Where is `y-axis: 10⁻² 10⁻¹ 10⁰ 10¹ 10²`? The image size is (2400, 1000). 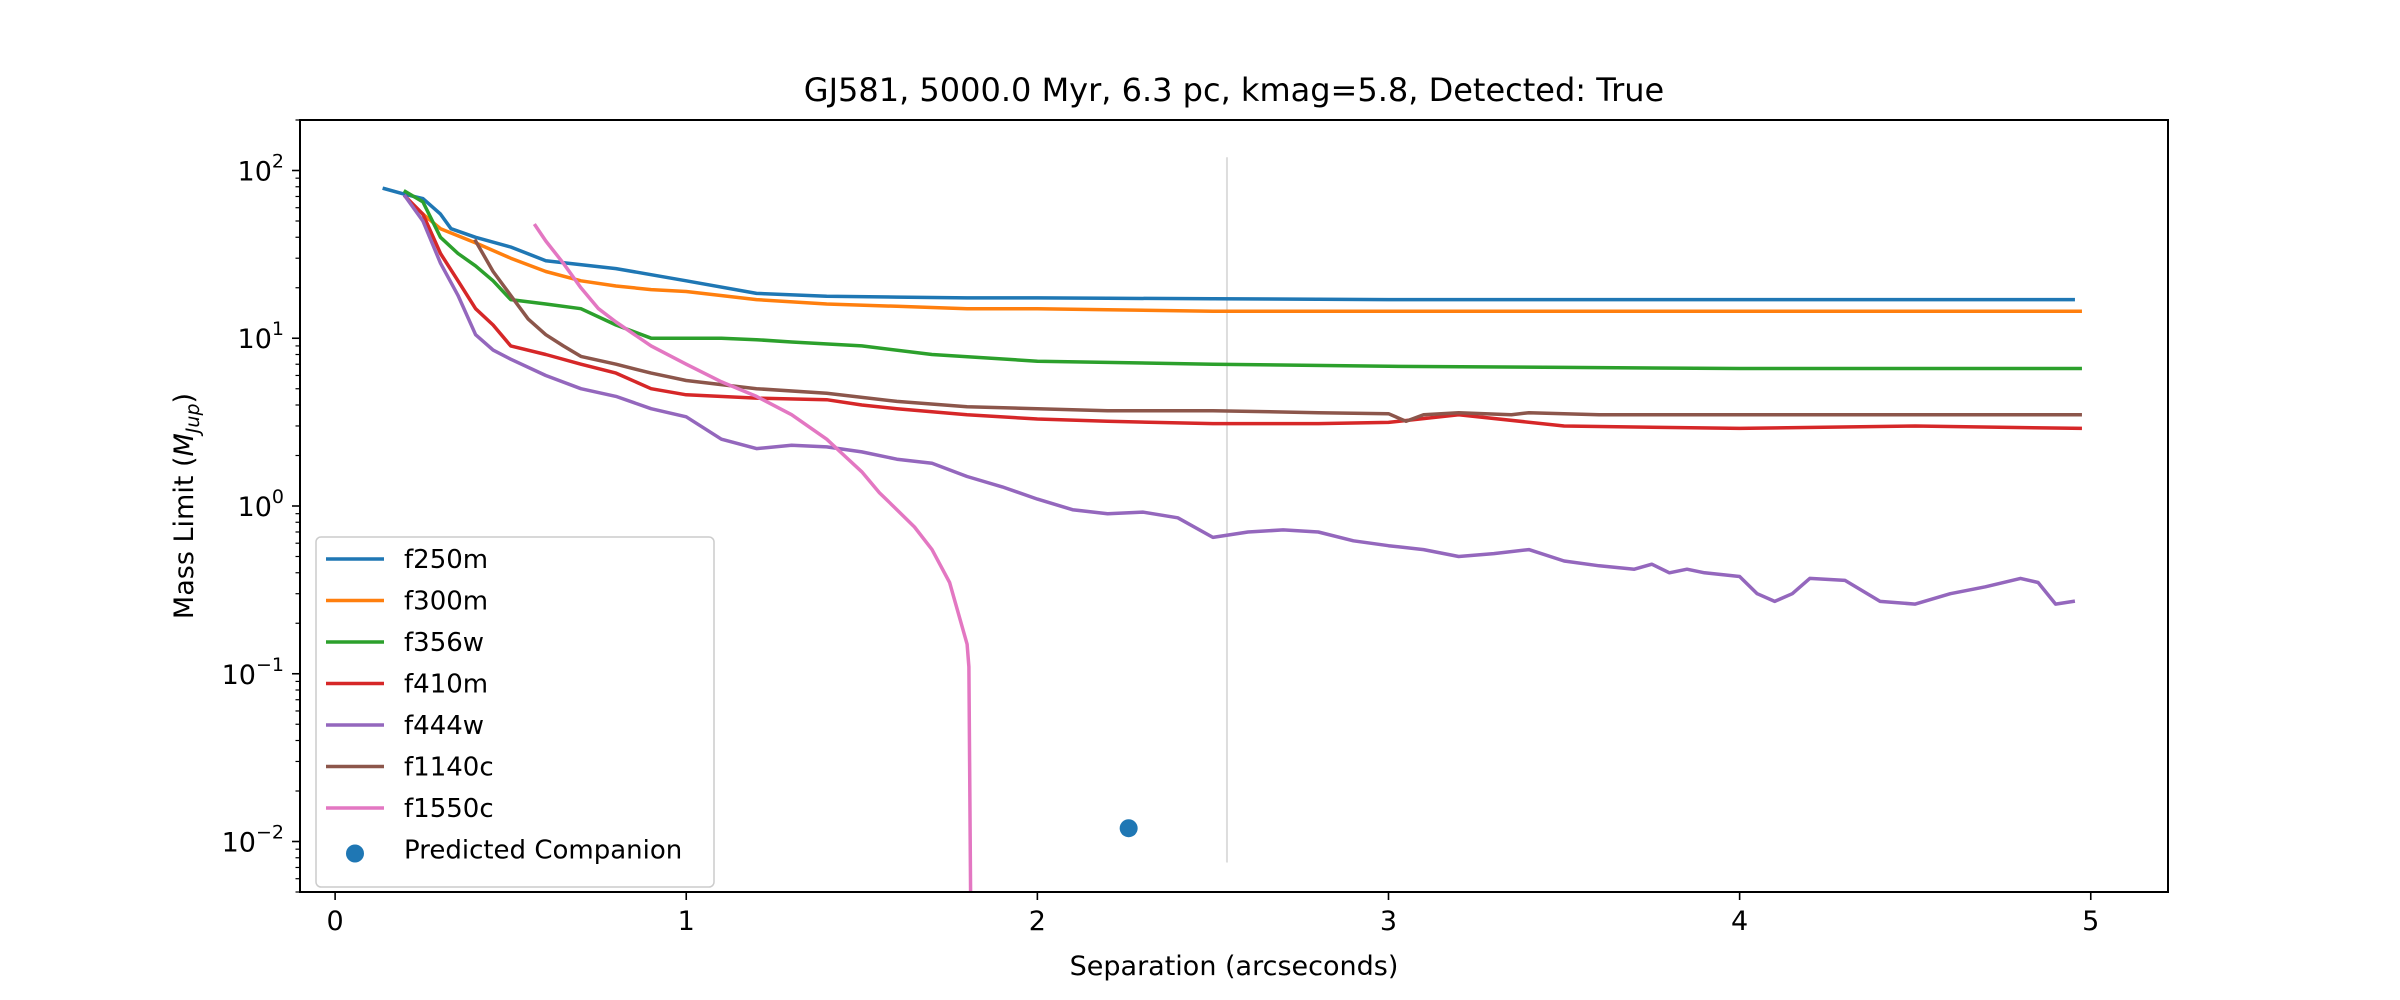 y-axis: 10⁻² 10⁻¹ 10⁰ 10¹ 10² is located at coordinates (261, 506).